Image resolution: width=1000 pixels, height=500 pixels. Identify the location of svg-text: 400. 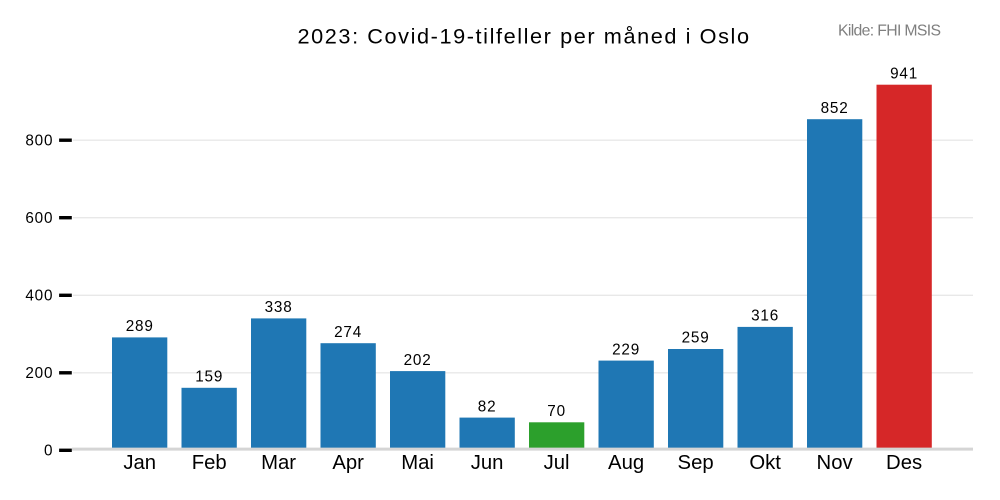
(39, 296).